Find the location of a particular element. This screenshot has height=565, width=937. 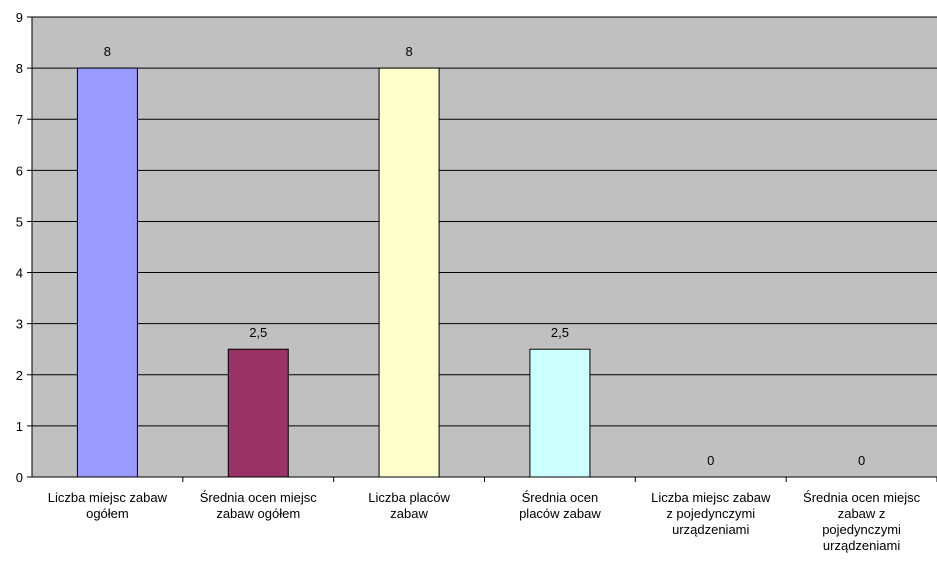

x-tick-label: Liczba miejsc zabaw ogółem is located at coordinates (108, 505).